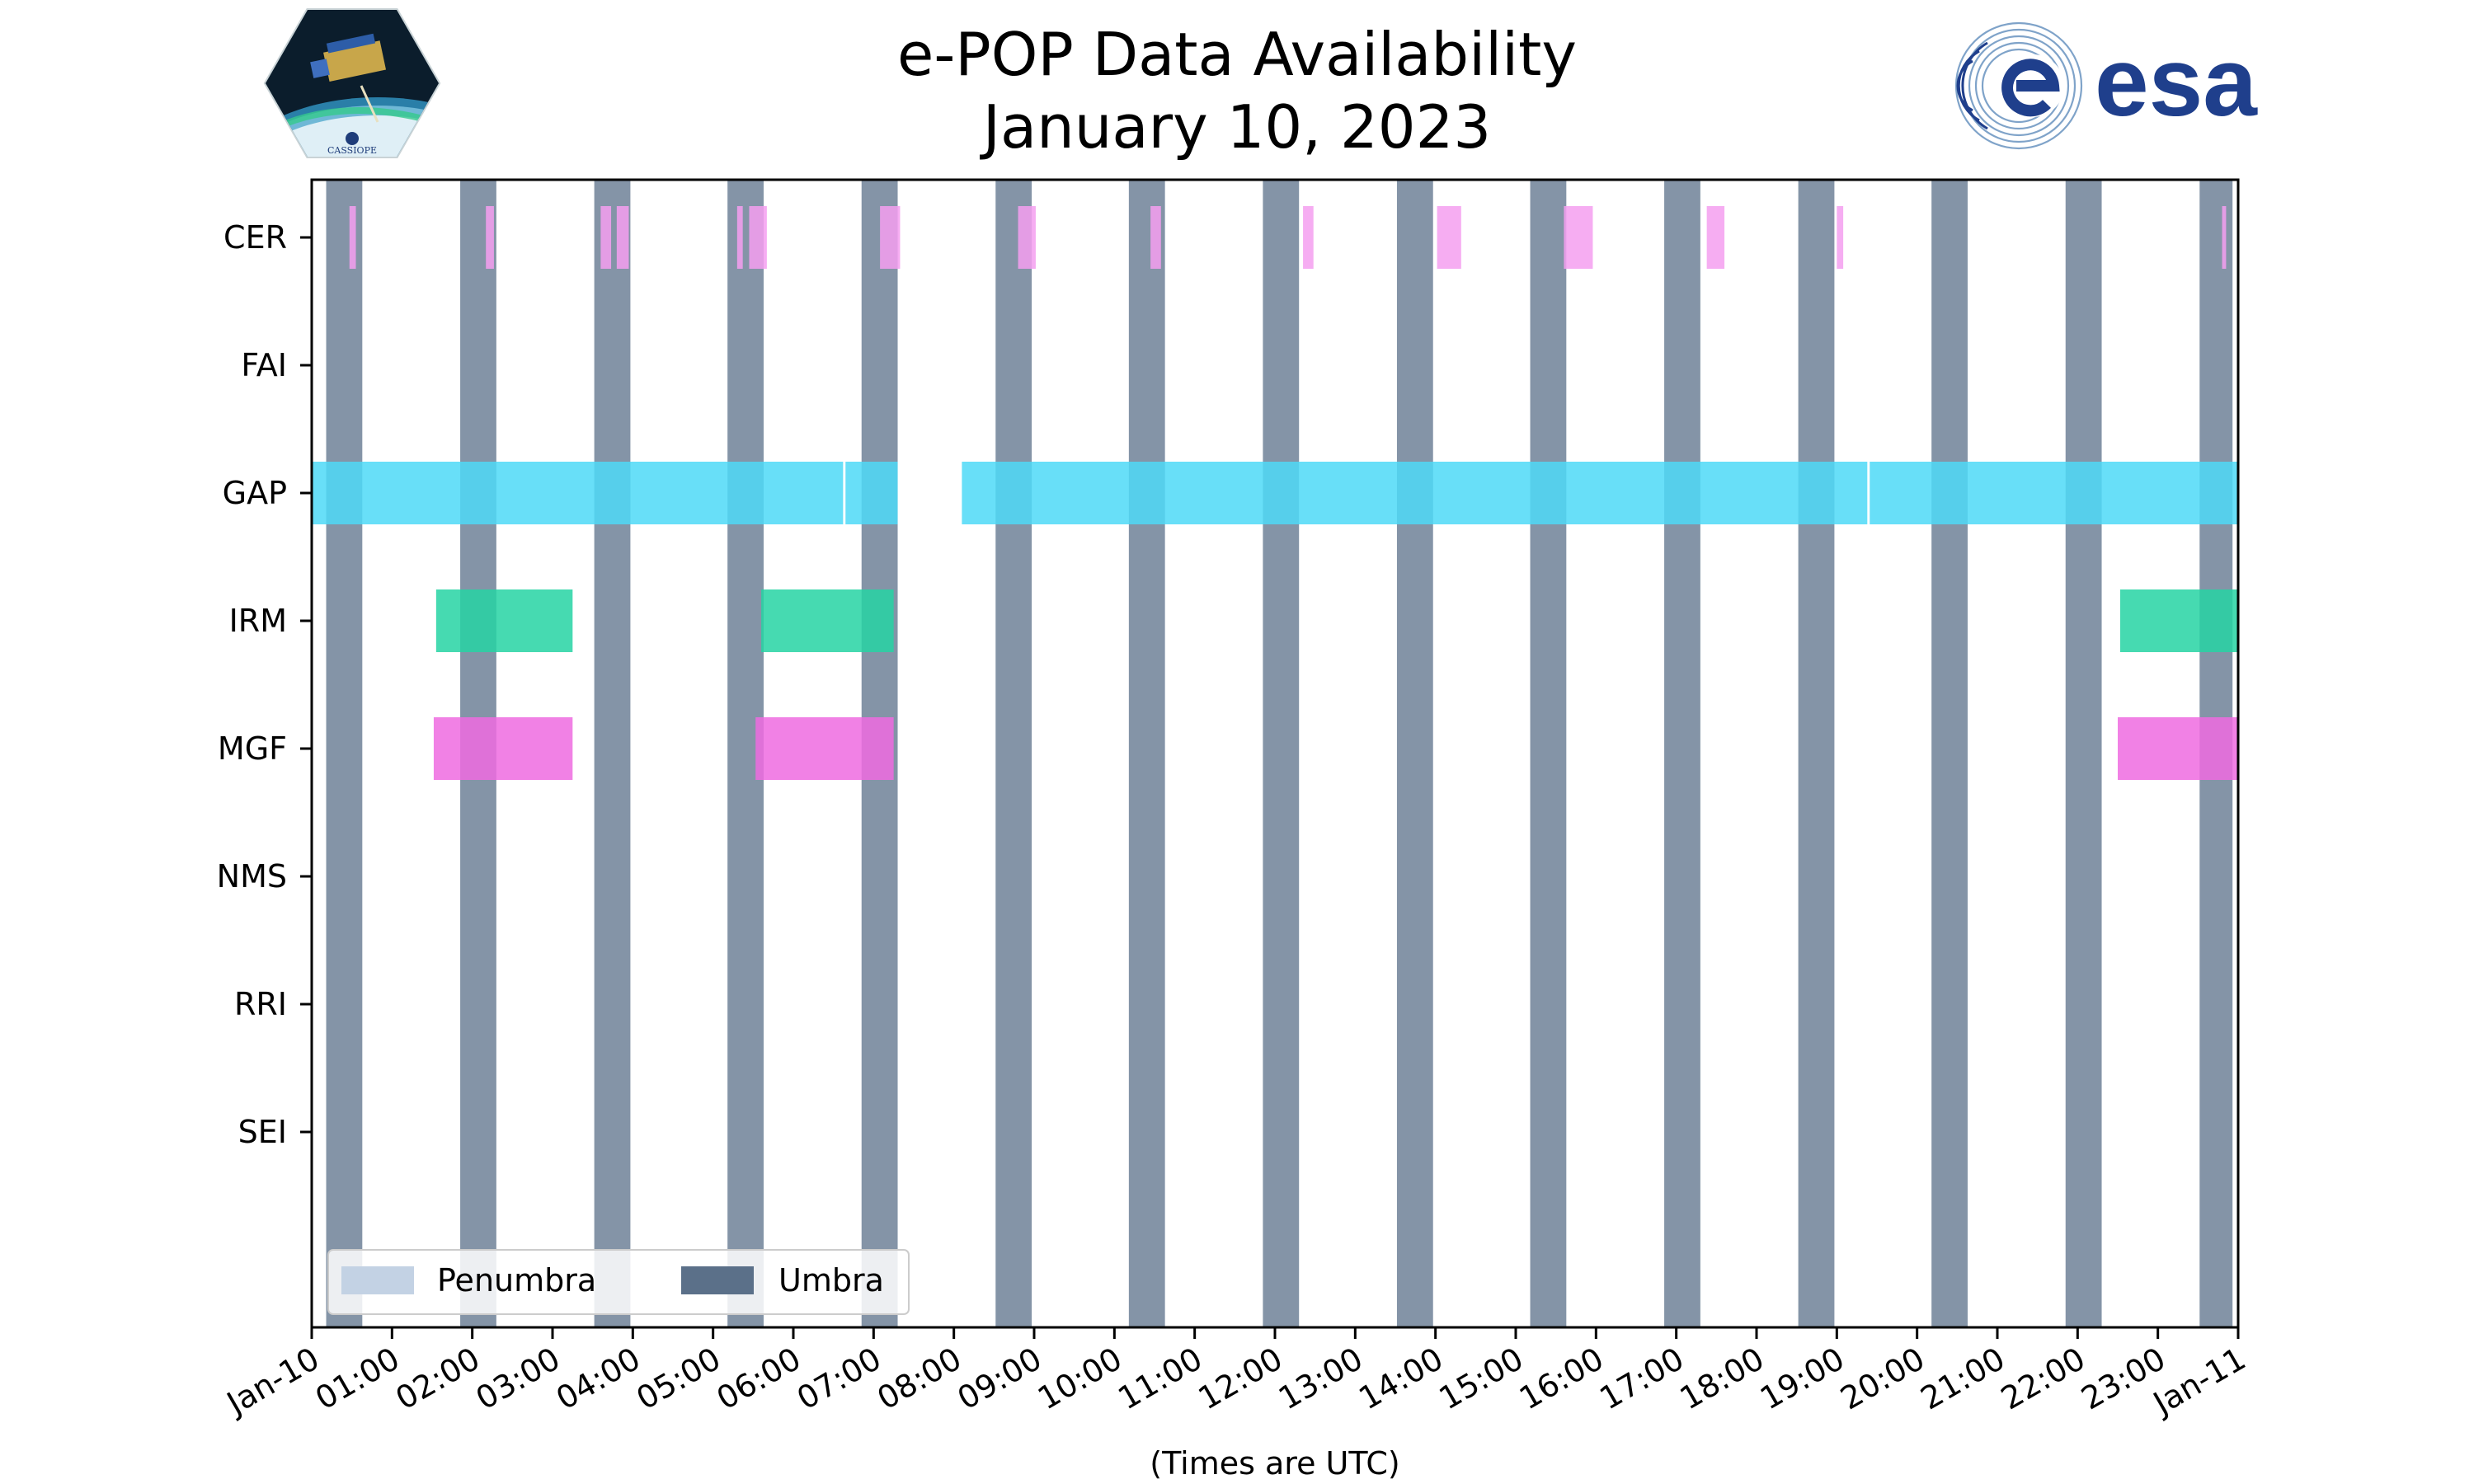 Image resolution: width=2474 pixels, height=1484 pixels. Describe the element at coordinates (839, 1379) in the screenshot. I see `x-tick-label: 07:00` at that location.